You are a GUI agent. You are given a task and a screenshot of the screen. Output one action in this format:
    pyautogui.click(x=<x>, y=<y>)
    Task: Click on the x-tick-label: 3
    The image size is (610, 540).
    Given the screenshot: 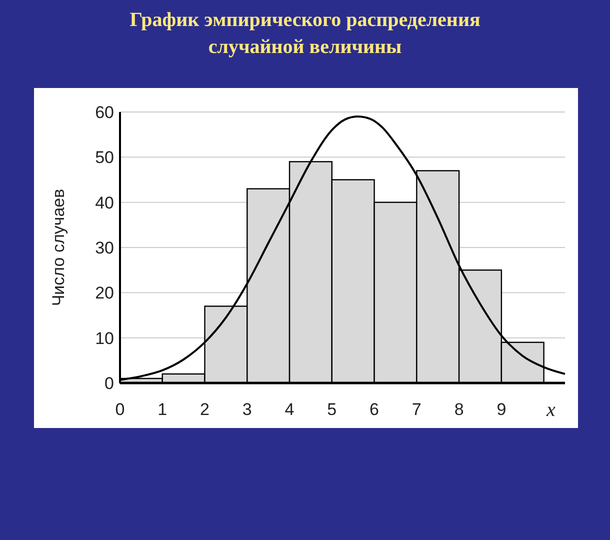 What is the action you would take?
    pyautogui.click(x=247, y=409)
    